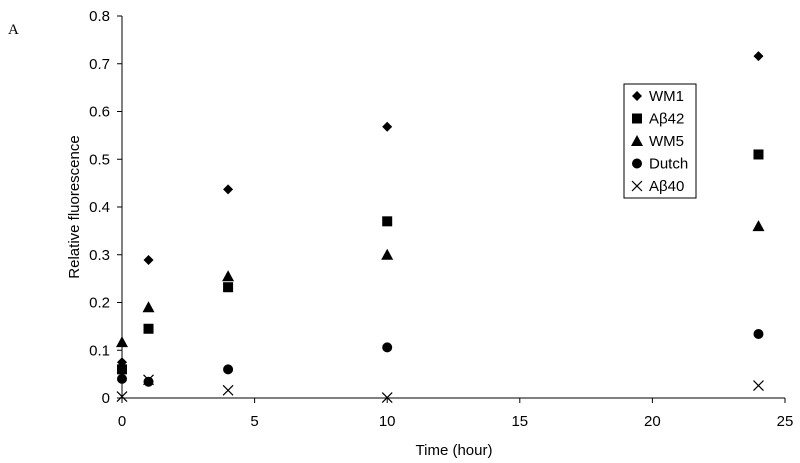  I want to click on y-tick-label: 0.4, so click(99, 207).